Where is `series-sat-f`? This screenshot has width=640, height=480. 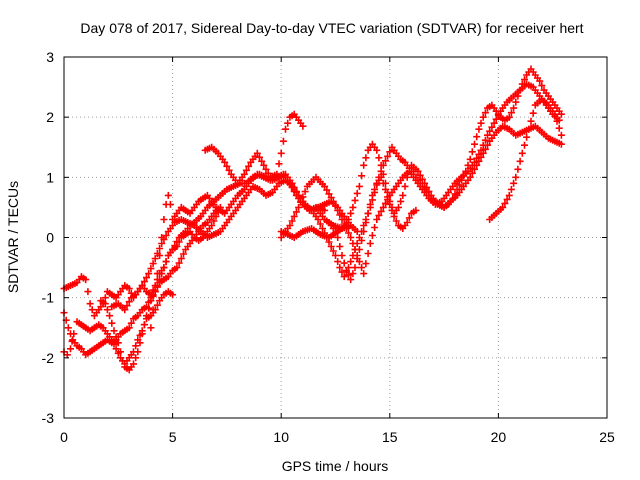 series-sat-f is located at coordinates (254, 148).